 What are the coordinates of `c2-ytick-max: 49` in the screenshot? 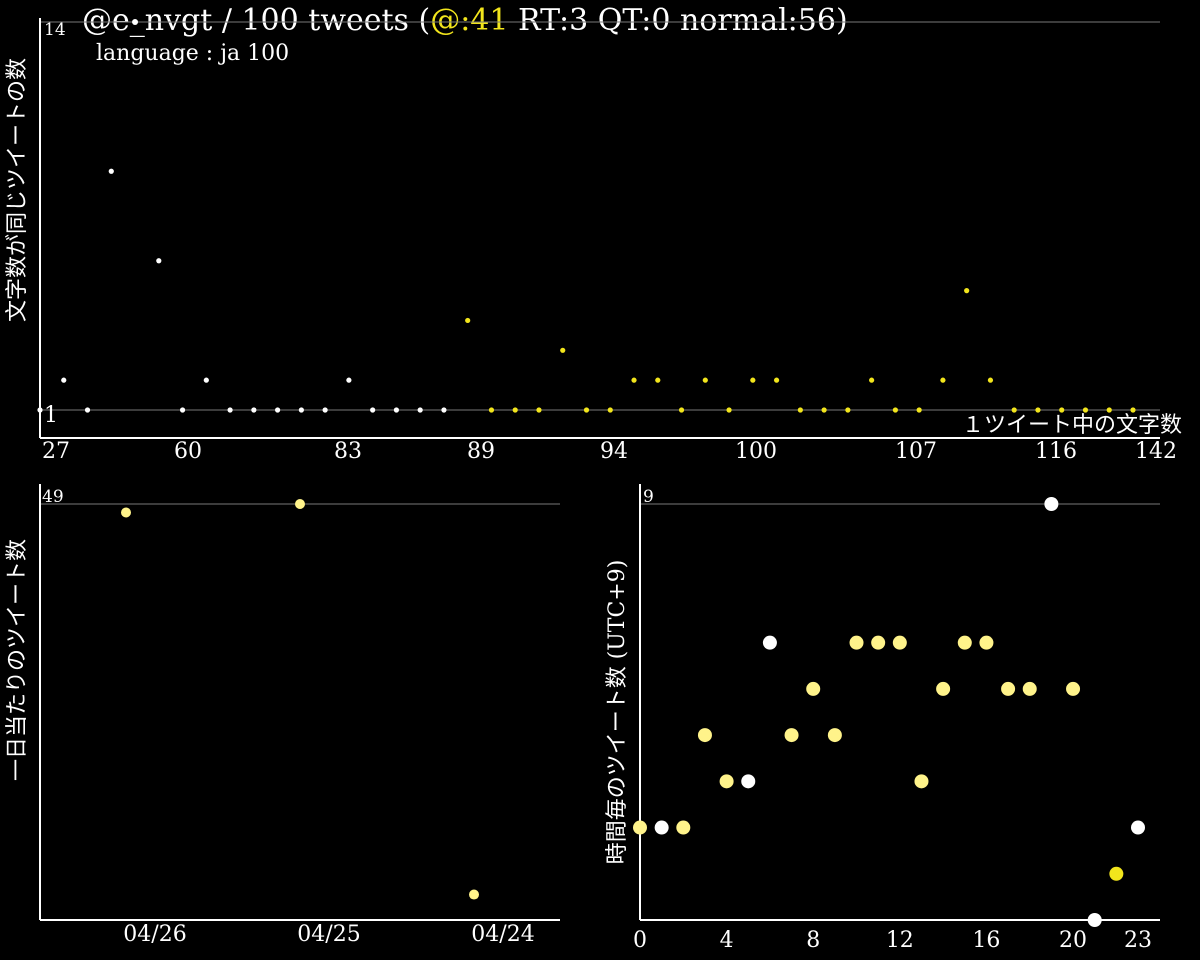 It's located at (53, 497).